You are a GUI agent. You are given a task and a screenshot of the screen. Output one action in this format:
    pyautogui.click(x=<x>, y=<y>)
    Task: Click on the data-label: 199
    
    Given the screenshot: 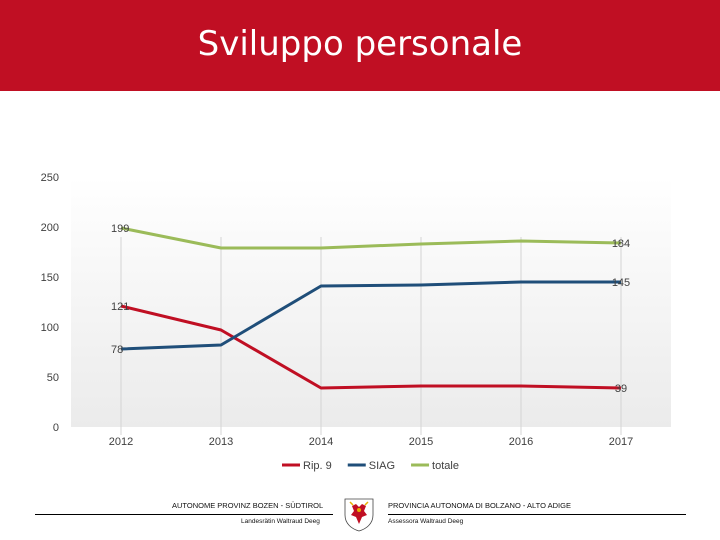 What is the action you would take?
    pyautogui.click(x=120, y=229)
    